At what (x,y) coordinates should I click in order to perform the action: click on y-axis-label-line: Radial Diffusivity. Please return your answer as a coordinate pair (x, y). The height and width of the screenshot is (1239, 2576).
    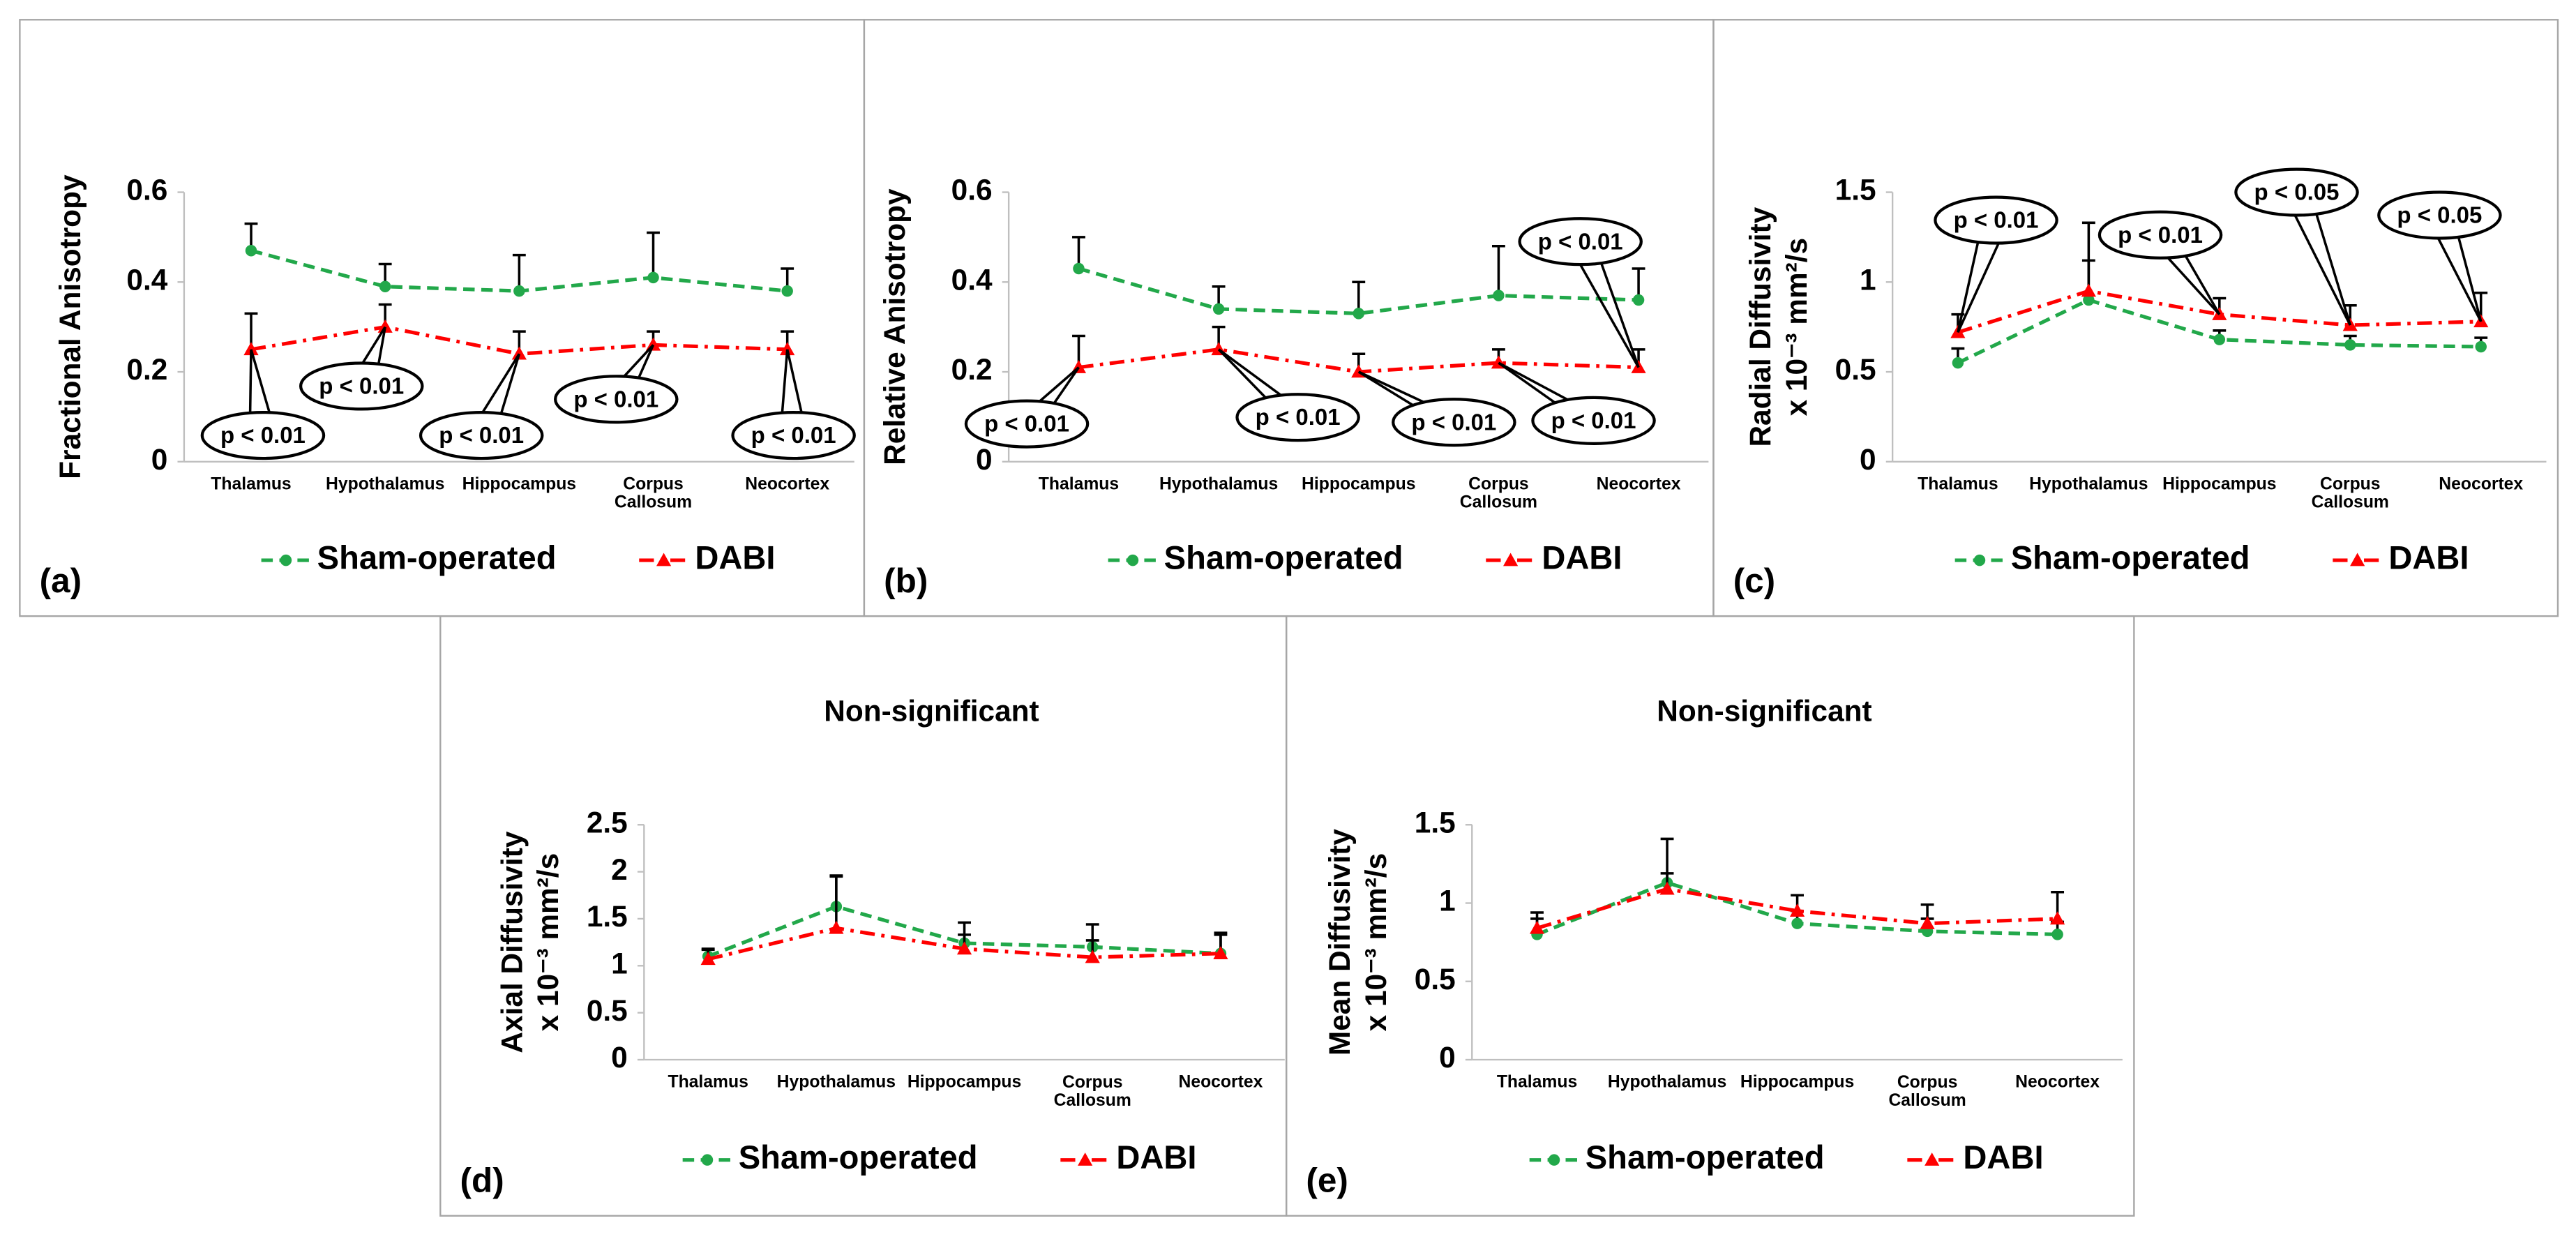
    Looking at the image, I should click on (1760, 326).